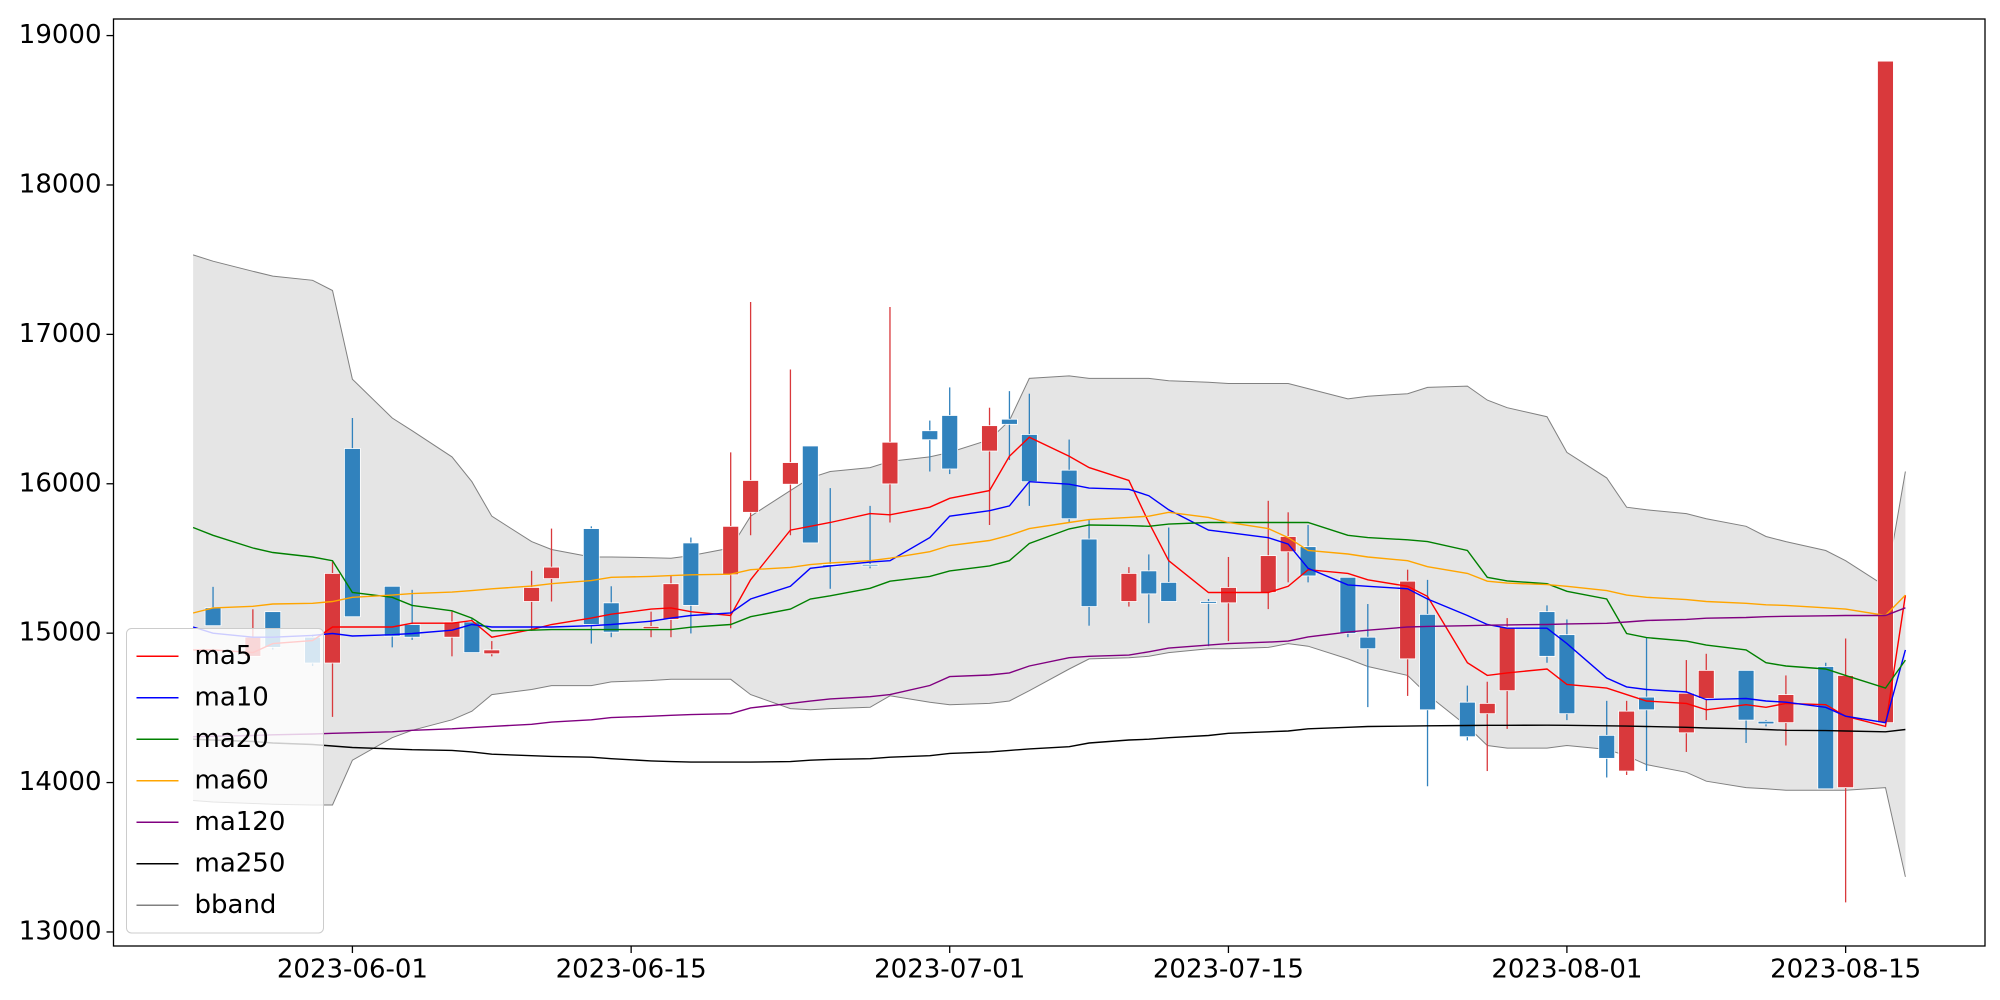 The width and height of the screenshot is (2000, 1000). What do you see at coordinates (240, 863) in the screenshot?
I see `legend-label: ma250` at bounding box center [240, 863].